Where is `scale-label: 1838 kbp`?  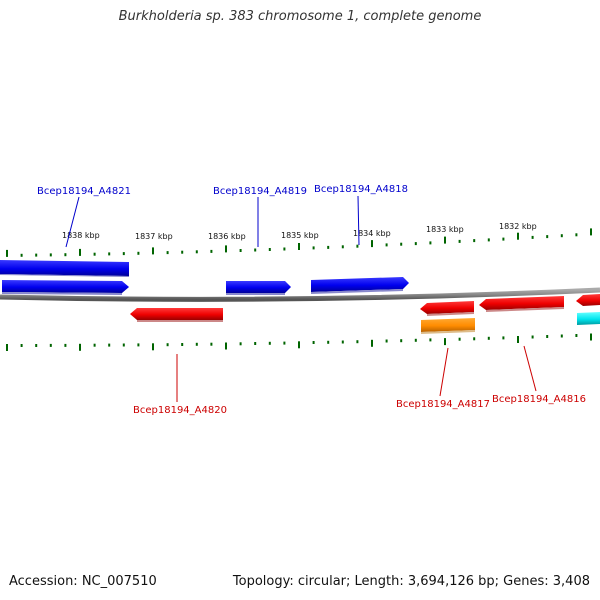 scale-label: 1838 kbp is located at coordinates (81, 235).